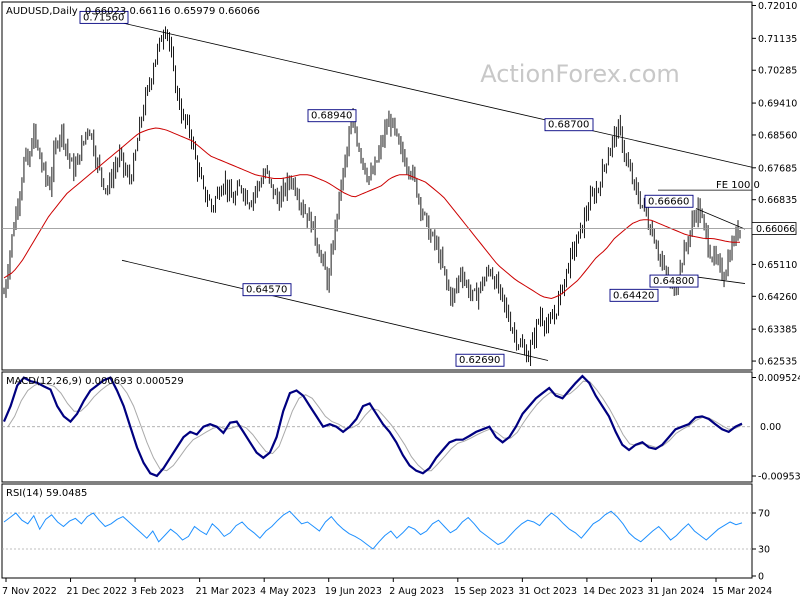 The height and width of the screenshot is (600, 800). What do you see at coordinates (742, 591) in the screenshot?
I see `x-tick-label: 15 Mar 2024` at bounding box center [742, 591].